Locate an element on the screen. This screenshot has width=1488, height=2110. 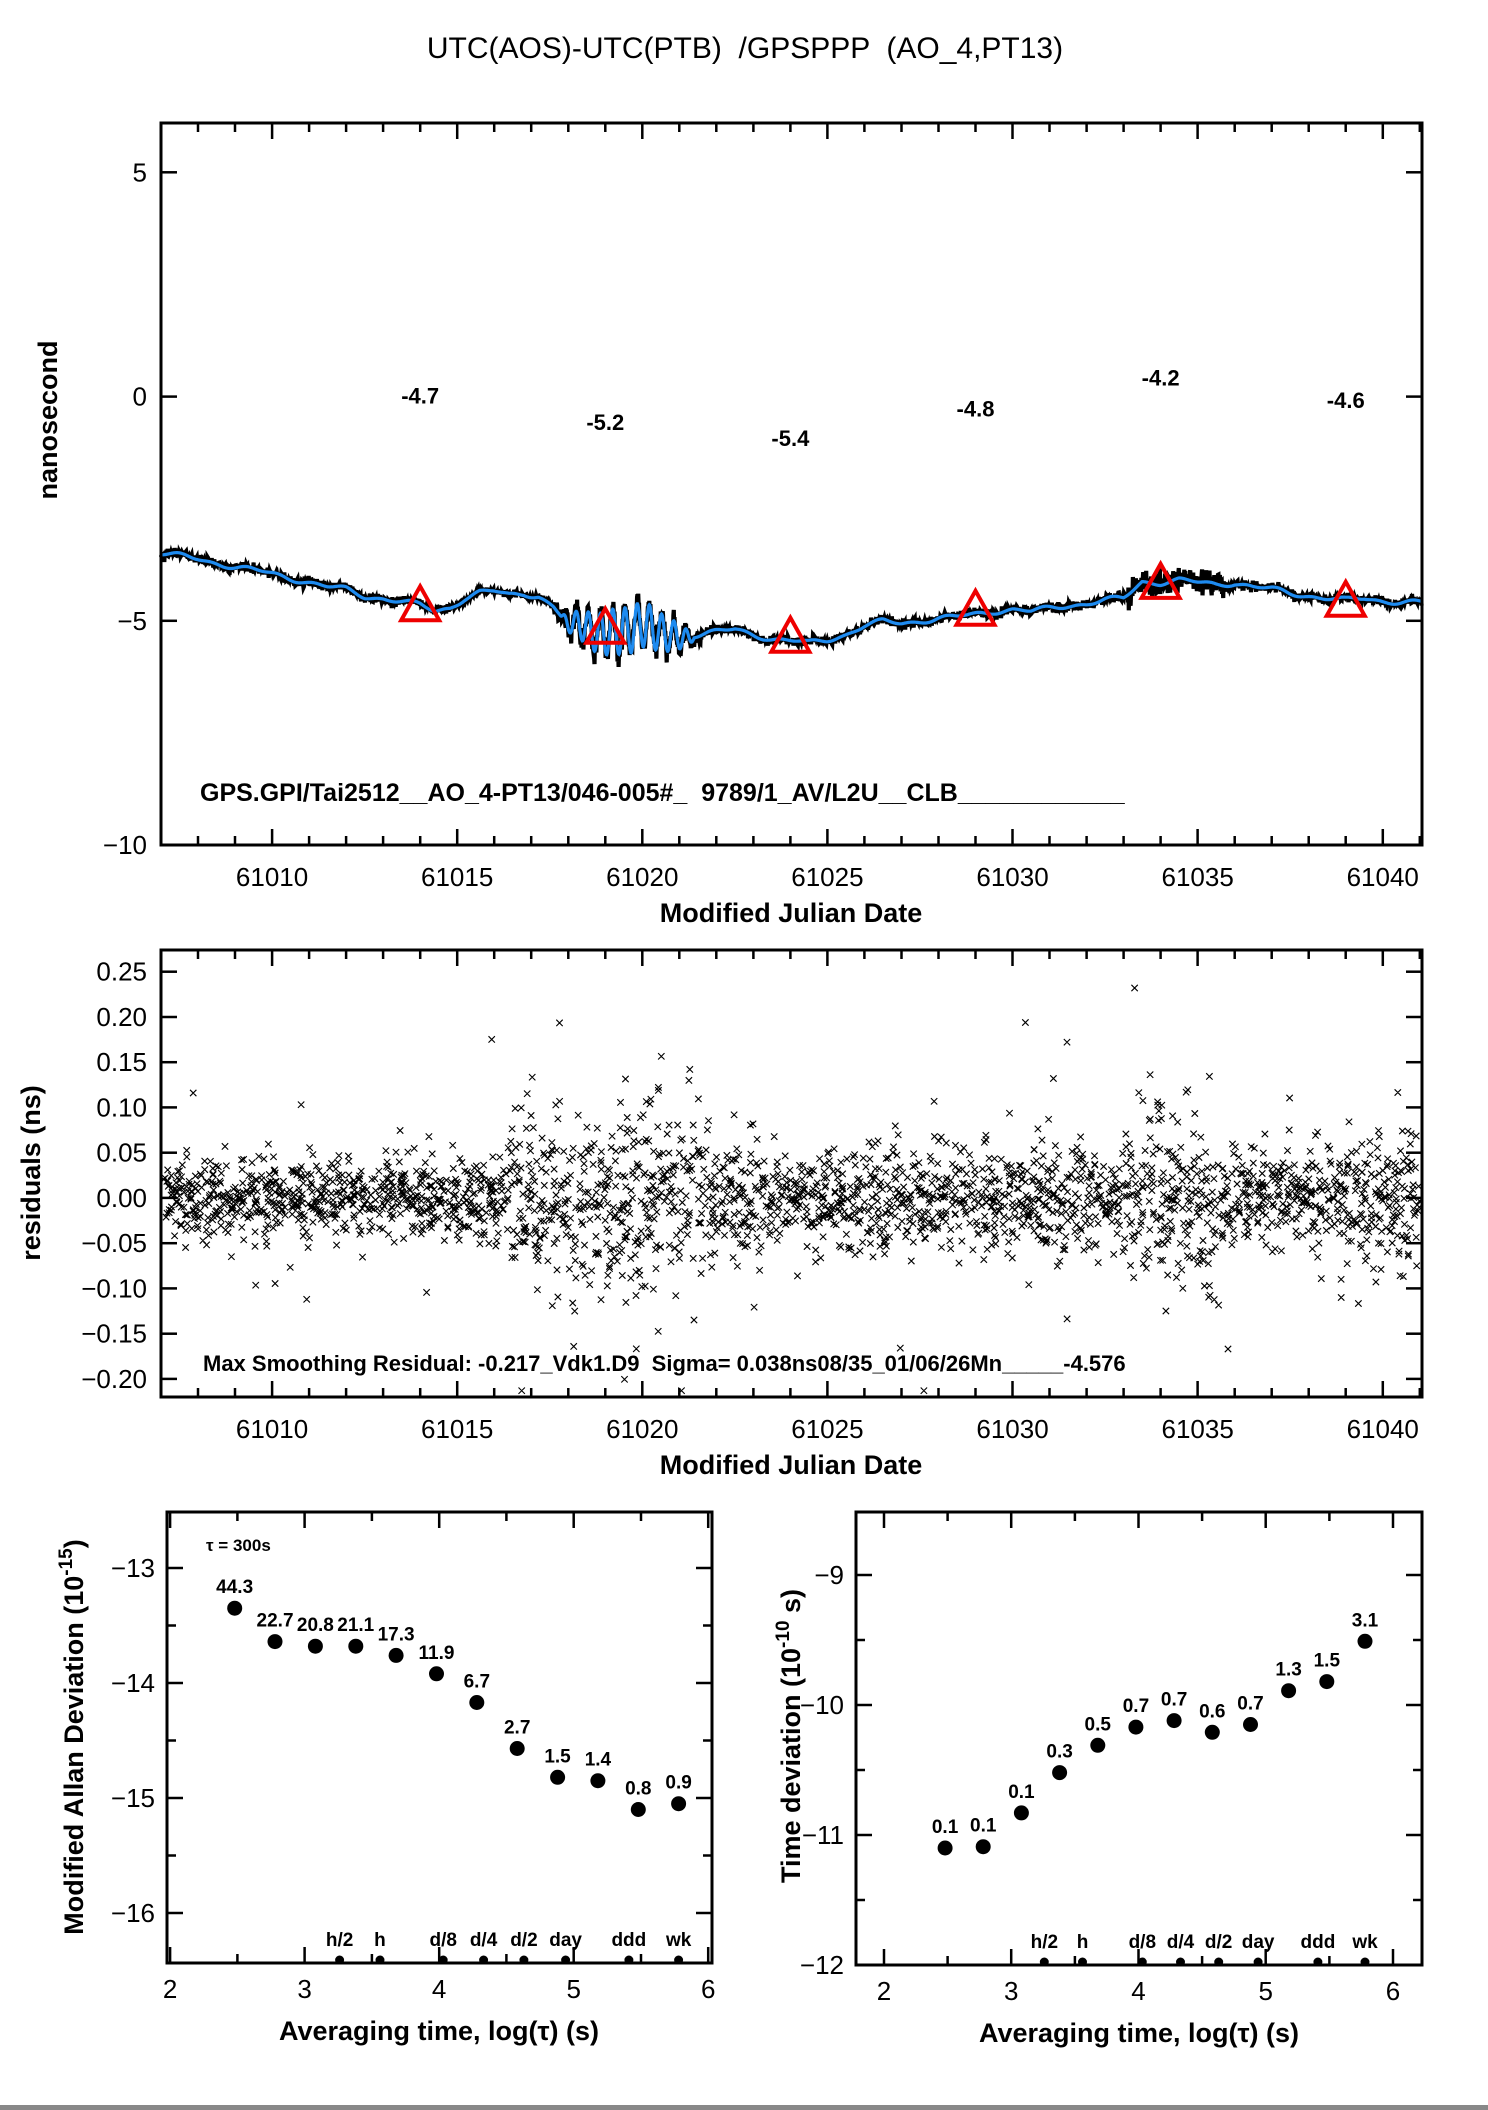
y-tick-label: 0.20 is located at coordinates (121, 1017).